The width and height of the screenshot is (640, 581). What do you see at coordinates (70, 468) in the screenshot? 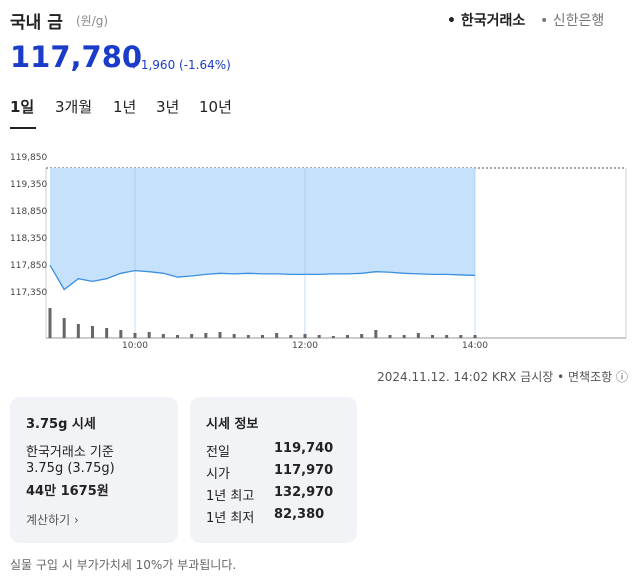
I see `weight: 3.75g (3.75g)` at bounding box center [70, 468].